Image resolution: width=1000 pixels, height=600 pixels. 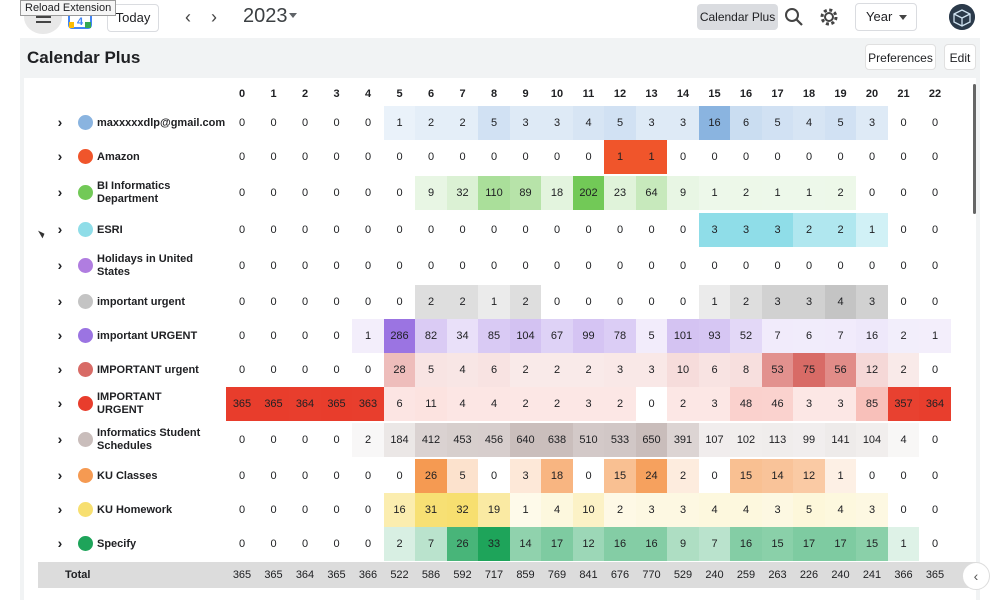 What do you see at coordinates (129, 403) in the screenshot?
I see `calendar-name-label: IMPORTANT URGENT` at bounding box center [129, 403].